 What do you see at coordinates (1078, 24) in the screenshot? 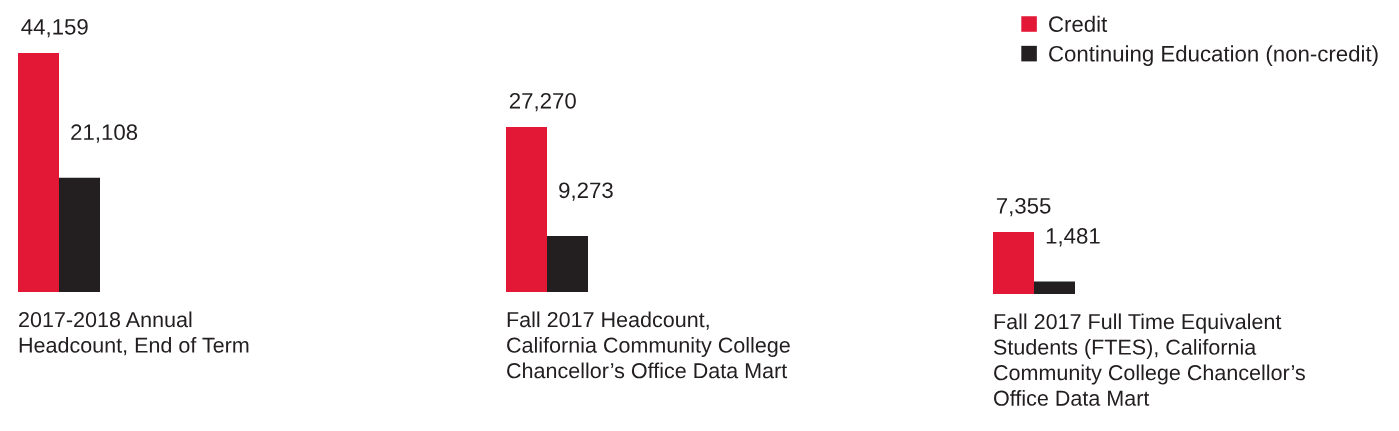
I see `legend-label: Credit` at bounding box center [1078, 24].